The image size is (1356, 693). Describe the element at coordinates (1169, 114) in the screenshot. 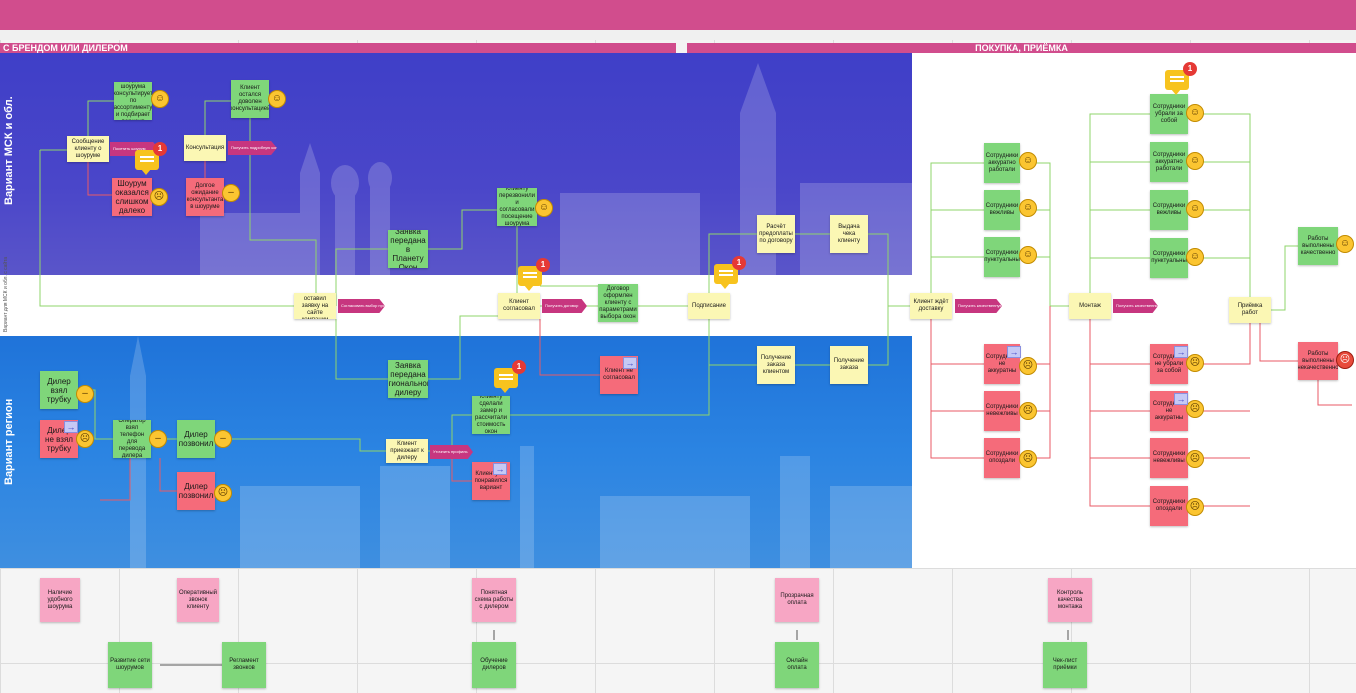

I see `sticky-note-n35: Сотрудники убрали за собой` at that location.